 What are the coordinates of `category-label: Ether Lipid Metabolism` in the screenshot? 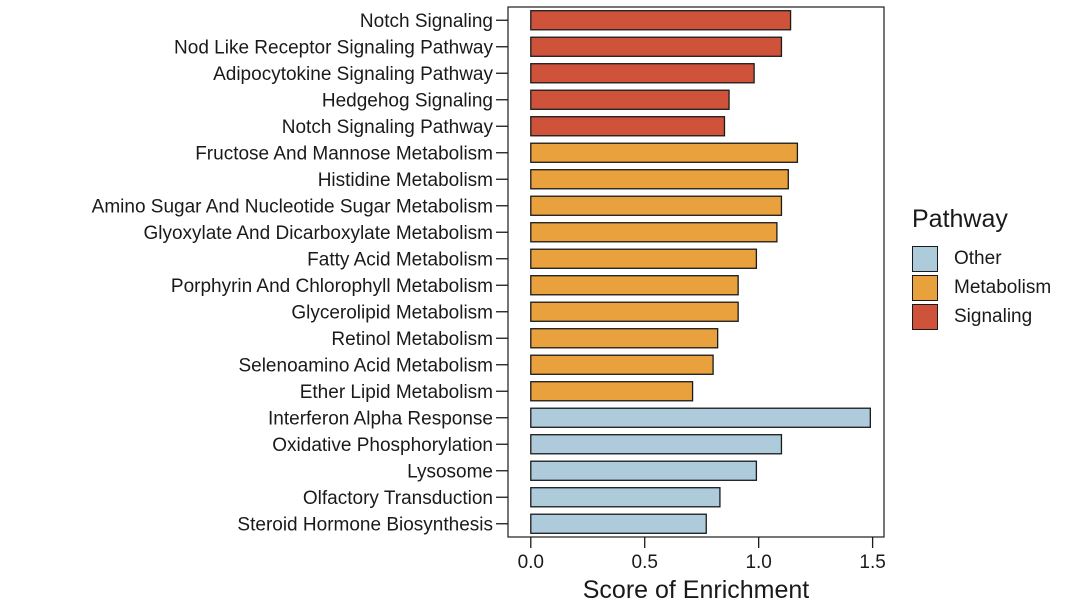 It's located at (396, 392).